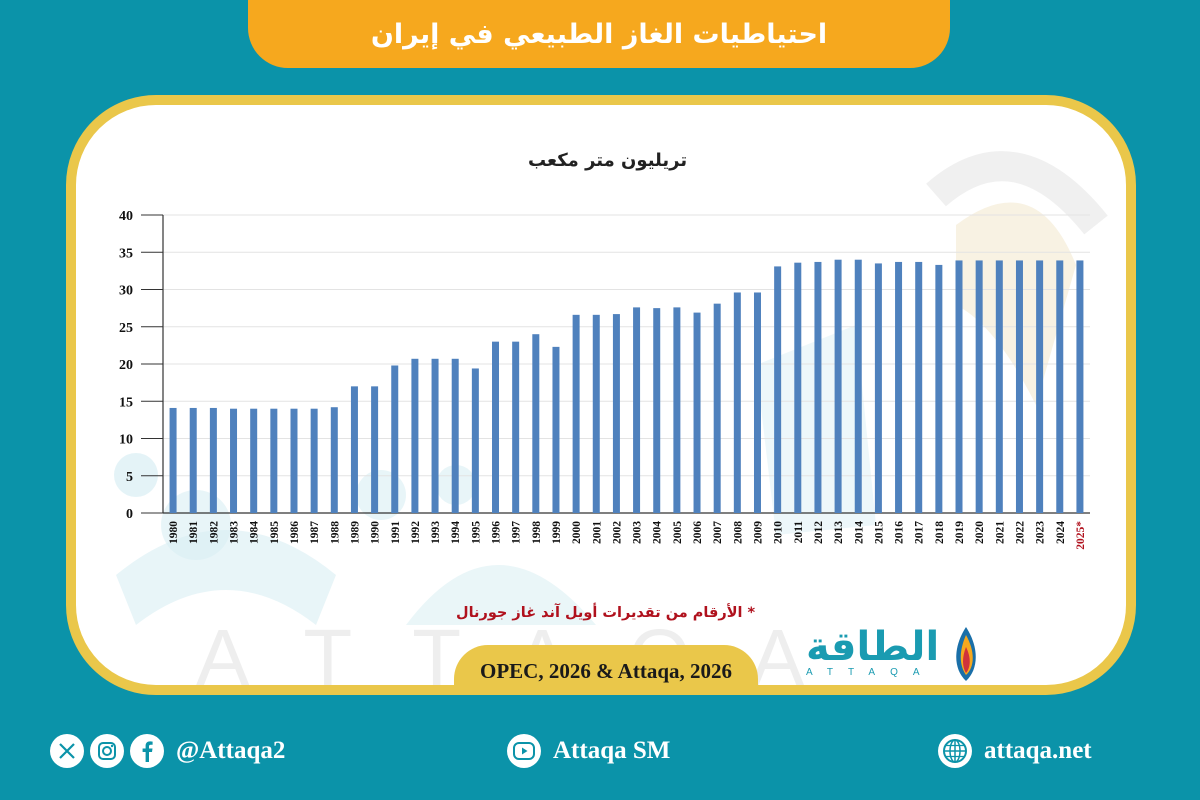 This screenshot has width=1200, height=800. I want to click on x-tick-label: 2001, so click(597, 532).